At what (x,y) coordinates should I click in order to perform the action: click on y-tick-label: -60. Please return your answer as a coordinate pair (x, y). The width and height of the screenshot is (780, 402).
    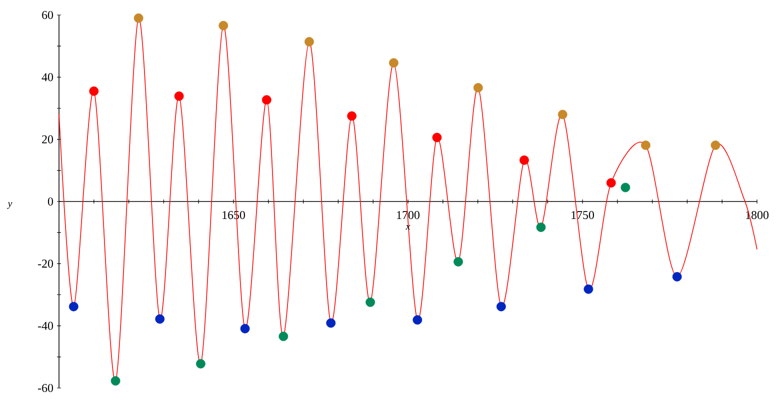
    Looking at the image, I should click on (46, 388).